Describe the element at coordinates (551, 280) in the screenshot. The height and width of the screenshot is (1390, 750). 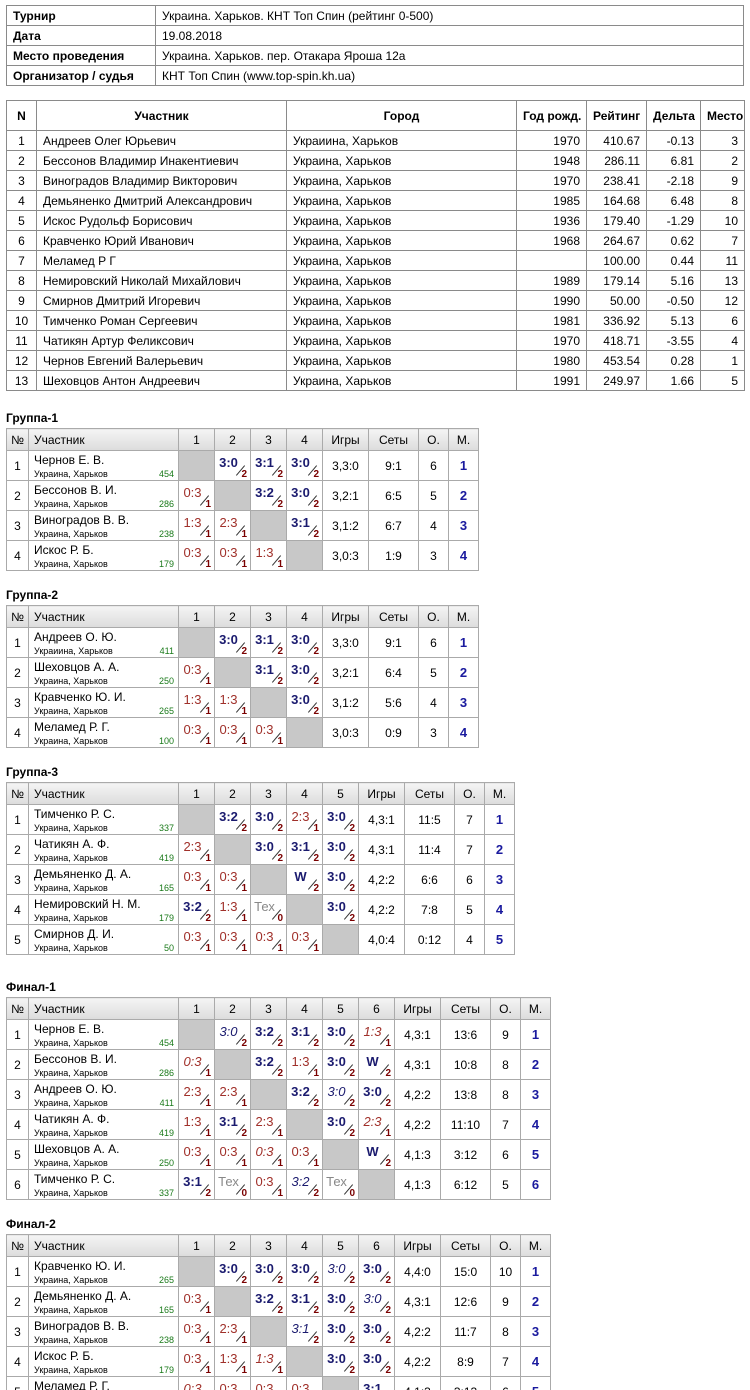
I see `cell: 1989` at that location.